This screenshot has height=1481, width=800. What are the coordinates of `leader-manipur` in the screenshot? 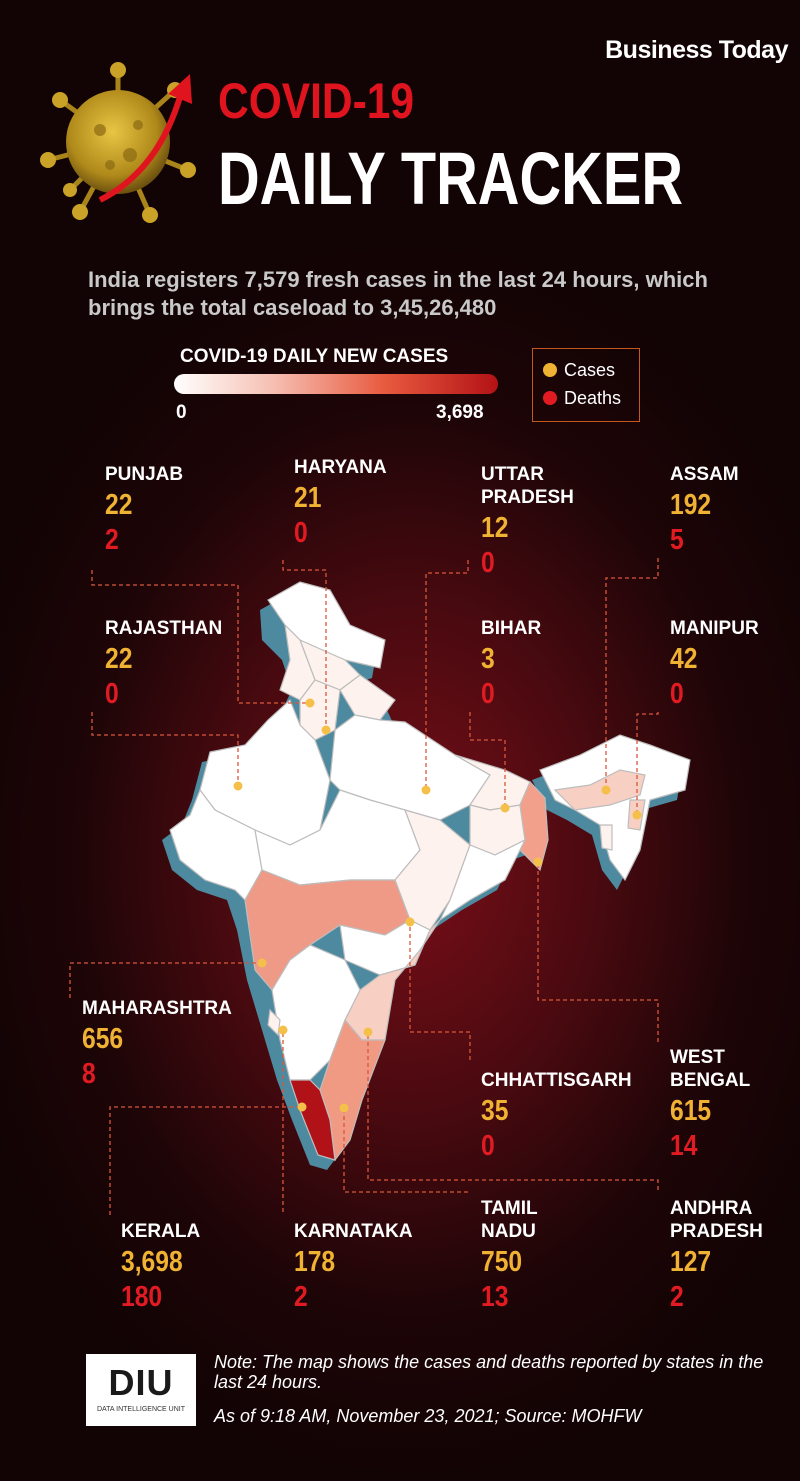 It's located at (647, 763).